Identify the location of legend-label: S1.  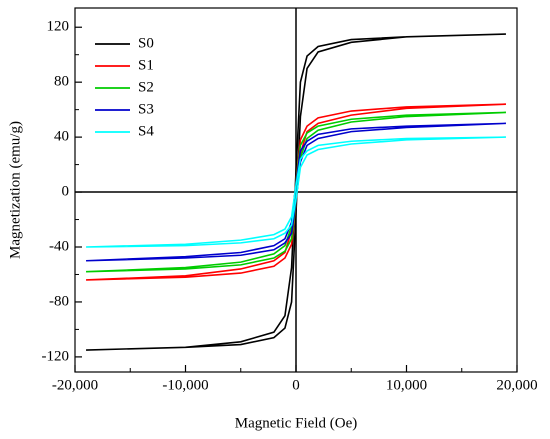
(146, 65).